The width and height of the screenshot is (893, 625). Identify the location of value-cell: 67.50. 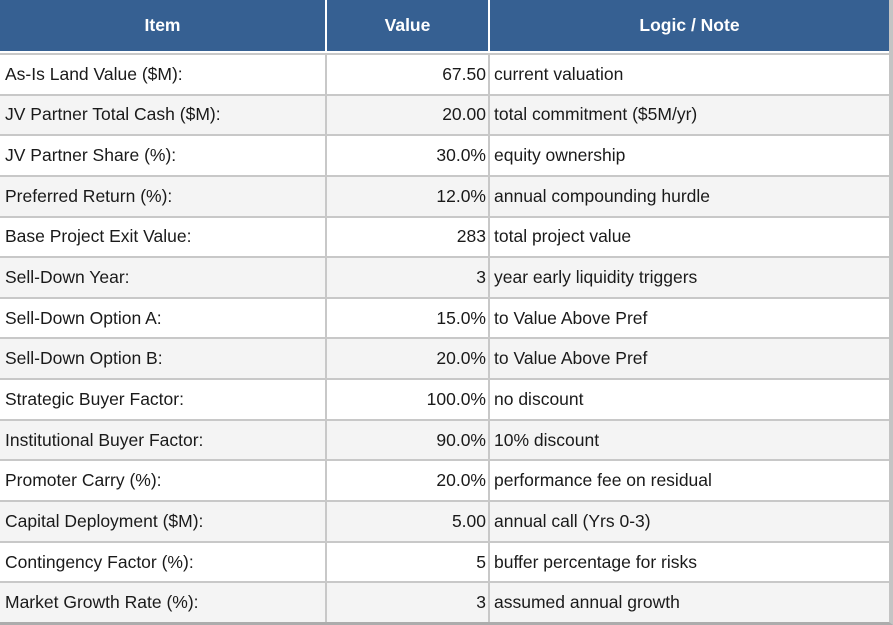
(406, 73).